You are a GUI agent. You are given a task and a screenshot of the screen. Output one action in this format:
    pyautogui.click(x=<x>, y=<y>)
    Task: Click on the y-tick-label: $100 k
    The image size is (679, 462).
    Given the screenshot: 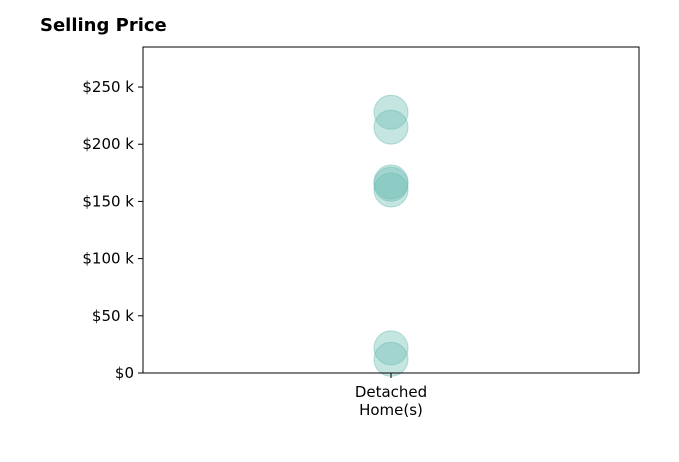 What is the action you would take?
    pyautogui.click(x=108, y=259)
    